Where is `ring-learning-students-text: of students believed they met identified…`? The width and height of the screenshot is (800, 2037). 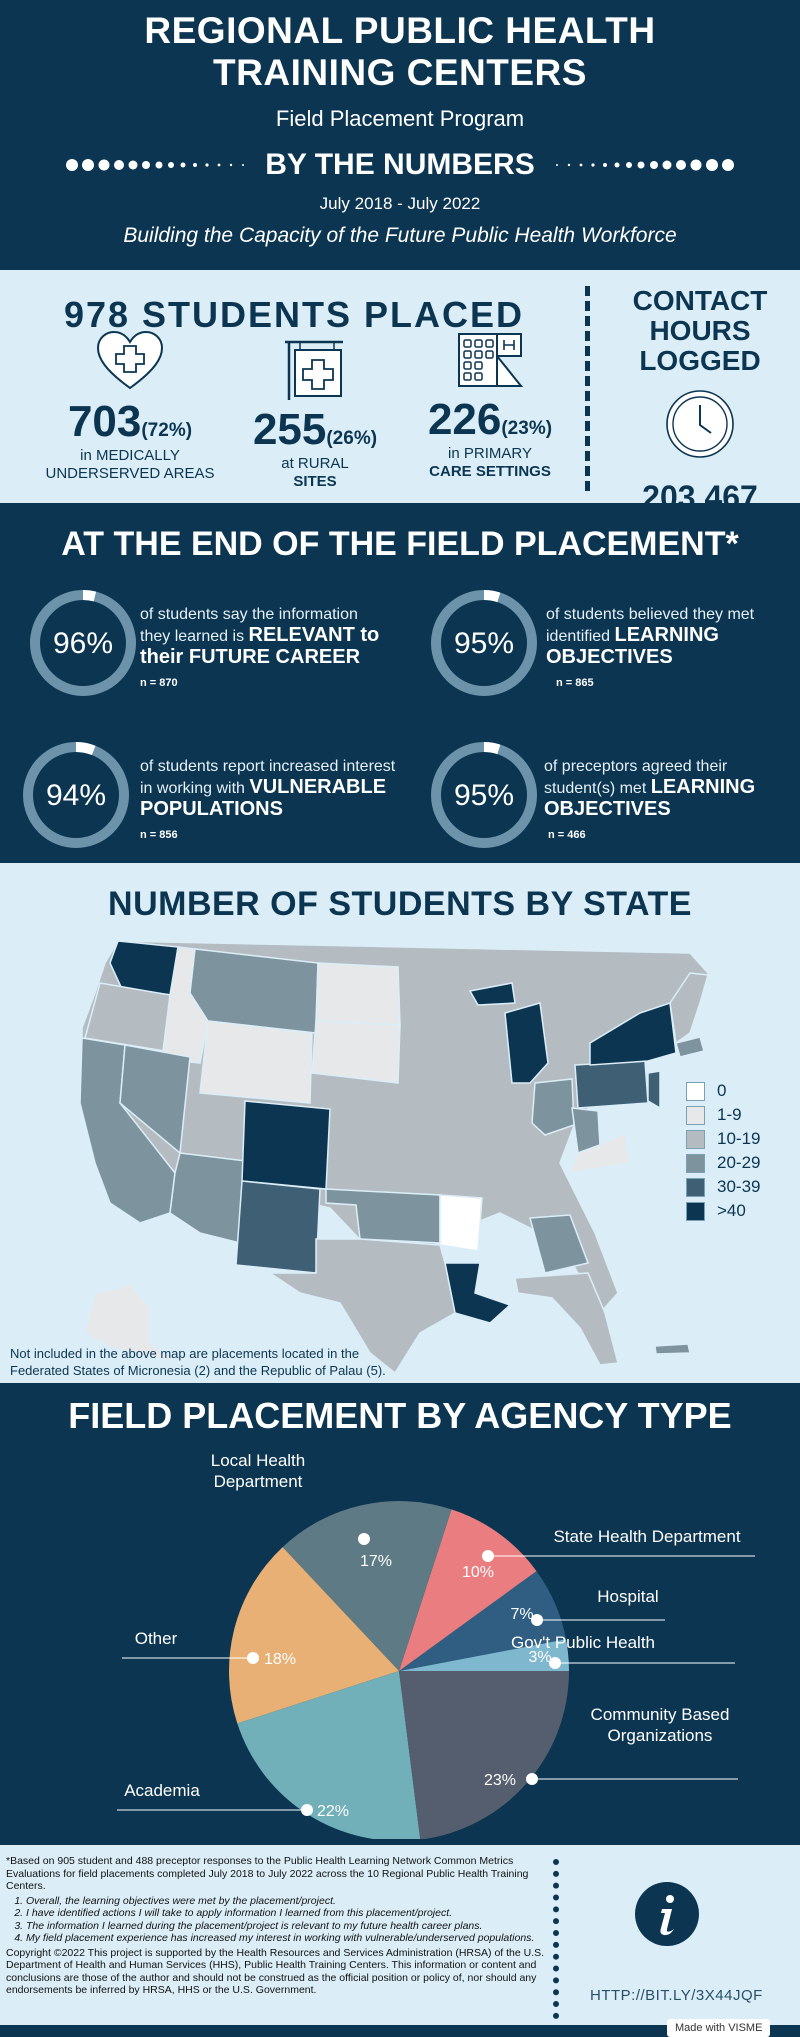
ring-learning-students-text: of students believed they met identified… is located at coordinates (666, 649).